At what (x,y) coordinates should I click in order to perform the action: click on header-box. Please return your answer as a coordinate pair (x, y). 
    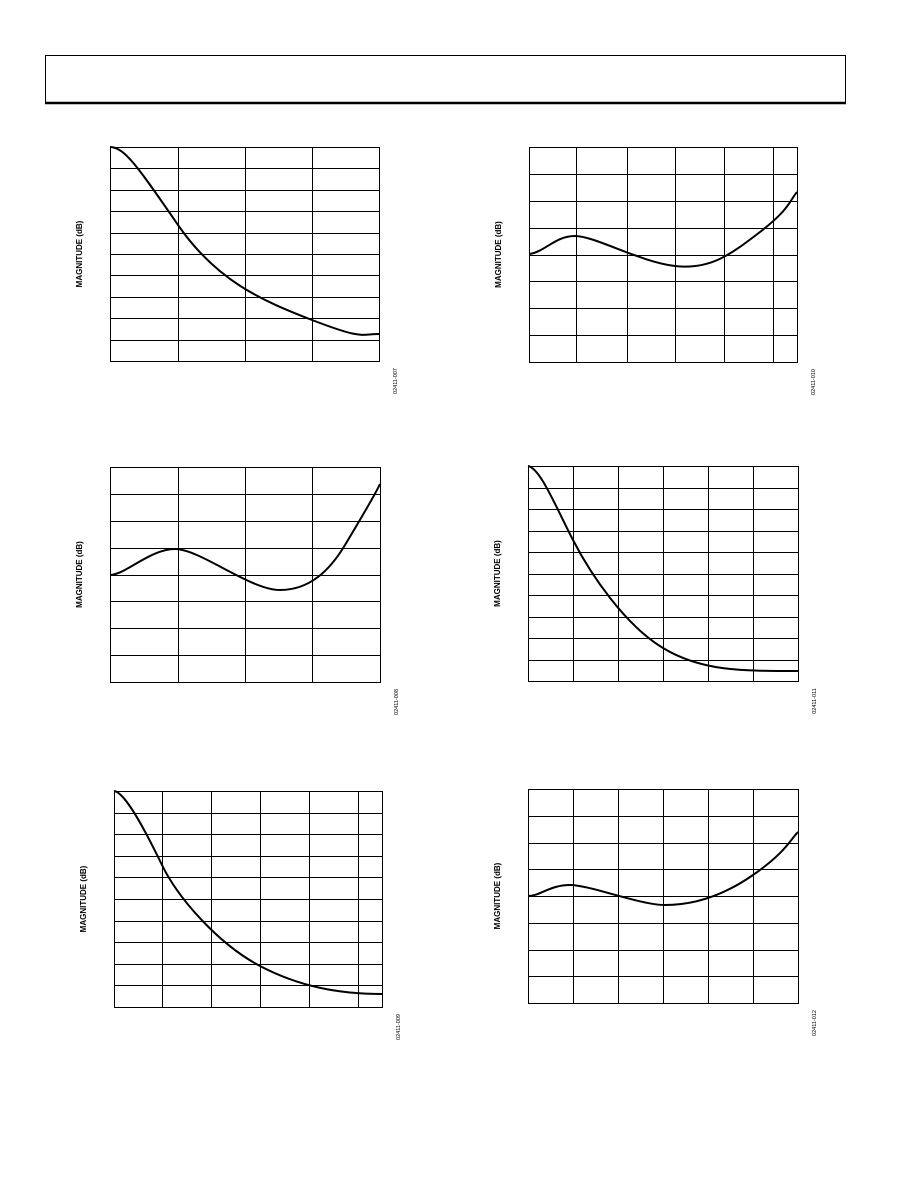
    Looking at the image, I should click on (445, 79).